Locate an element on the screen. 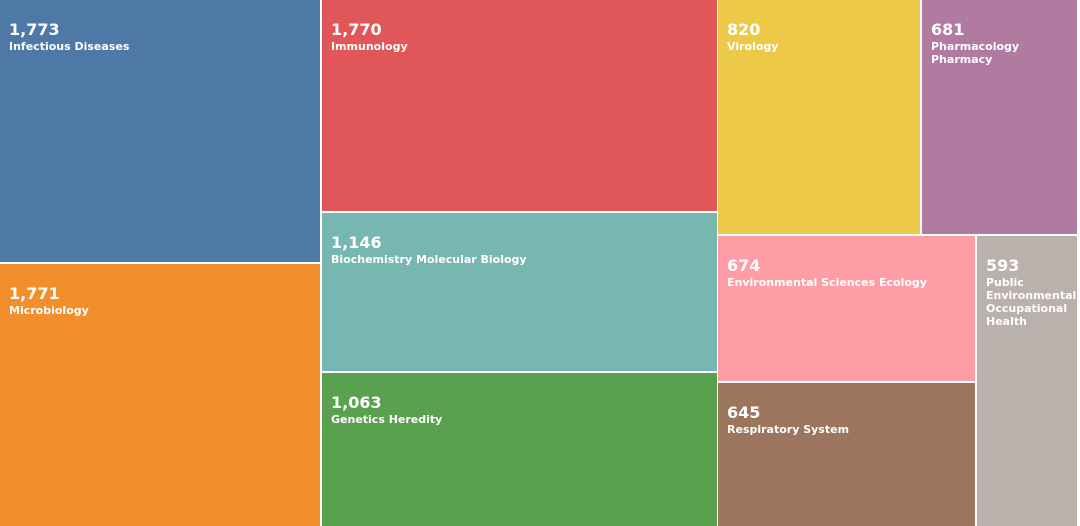  value-label: 645 is located at coordinates (744, 412).